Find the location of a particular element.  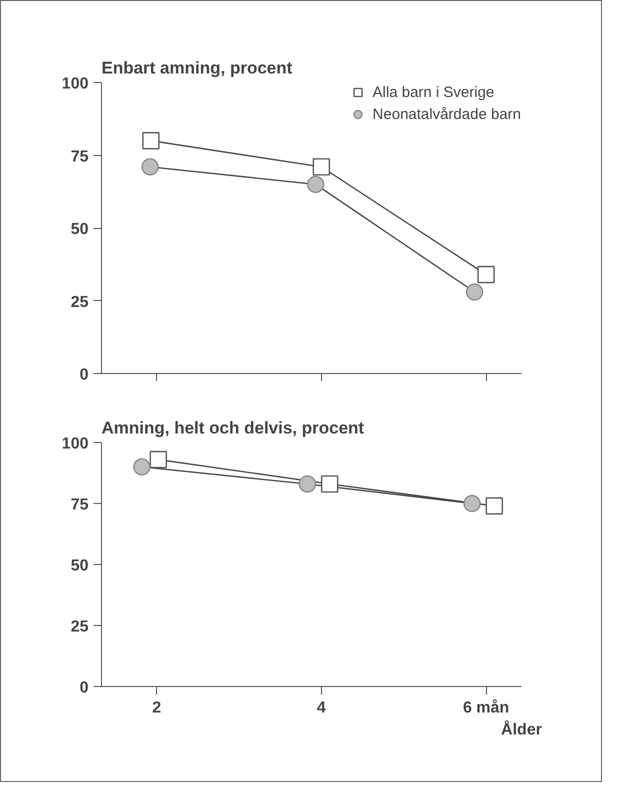

x-tick-label: 2 is located at coordinates (157, 708).